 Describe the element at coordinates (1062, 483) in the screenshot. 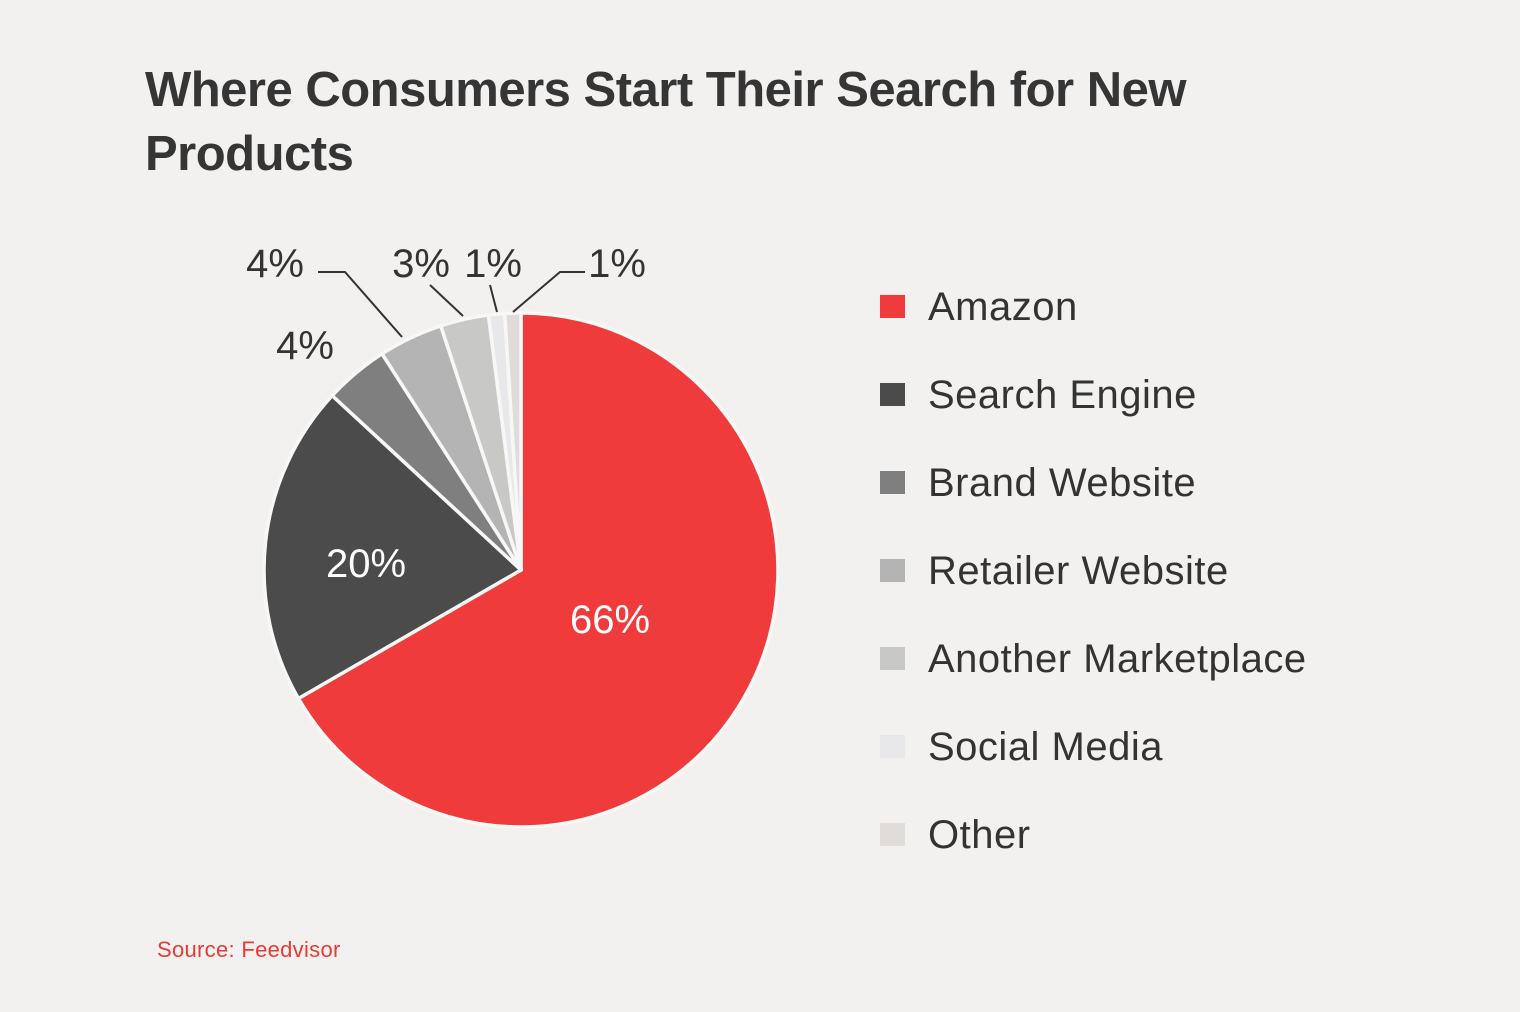

I see `legend-label: Brand Website` at that location.